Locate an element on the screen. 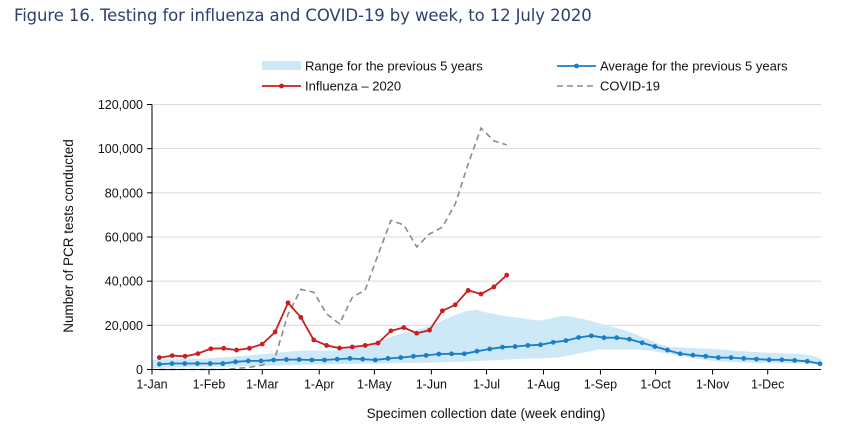  influenza-line is located at coordinates (333, 316).